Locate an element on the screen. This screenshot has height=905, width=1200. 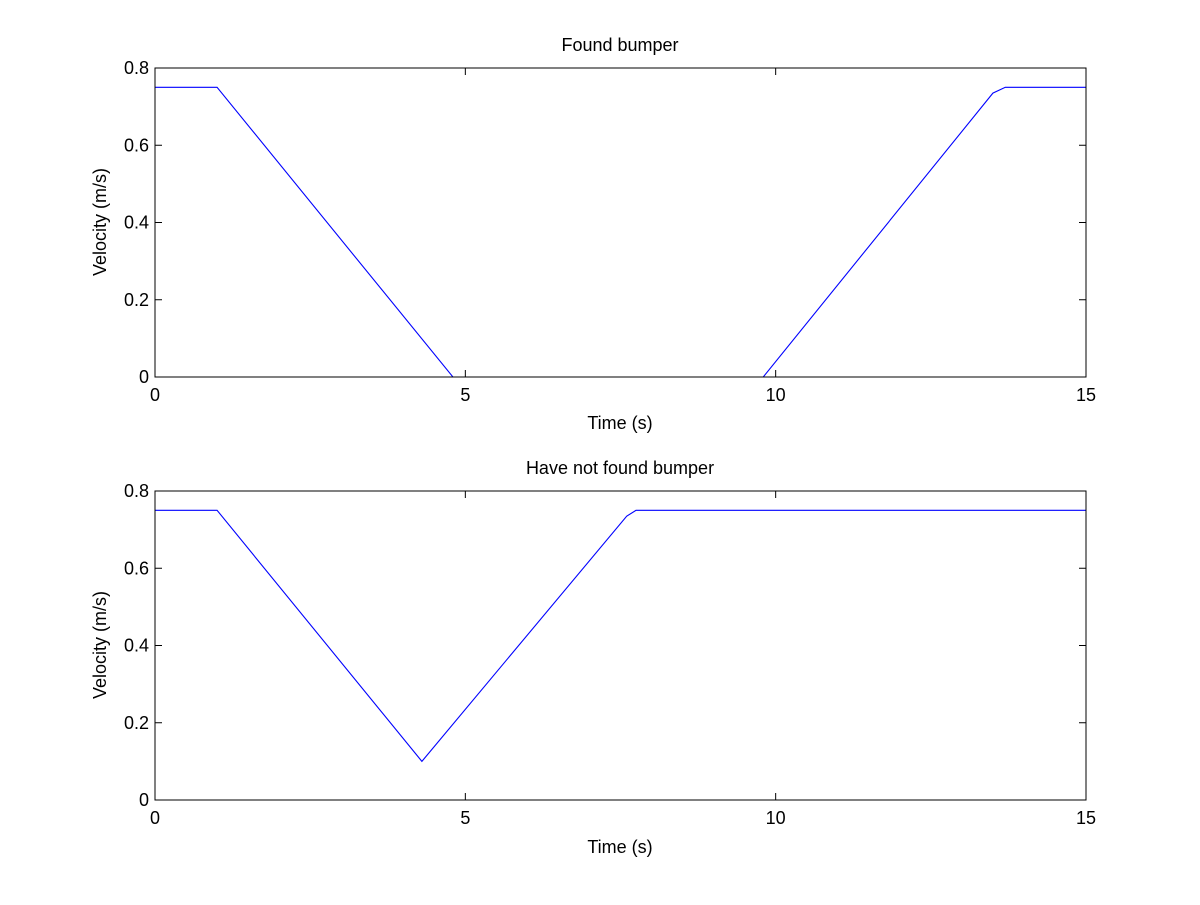
subplot-title: Have not found bumper is located at coordinates (620, 468).